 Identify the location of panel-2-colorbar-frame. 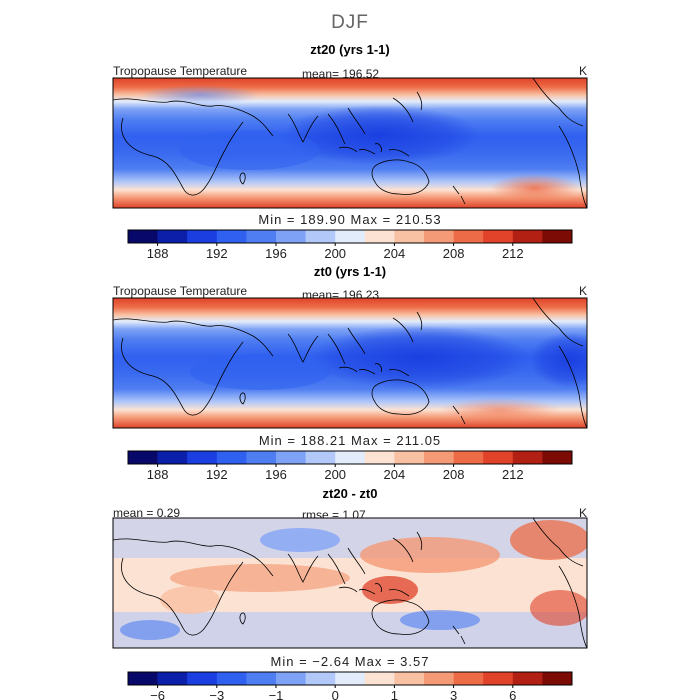
(350, 457).